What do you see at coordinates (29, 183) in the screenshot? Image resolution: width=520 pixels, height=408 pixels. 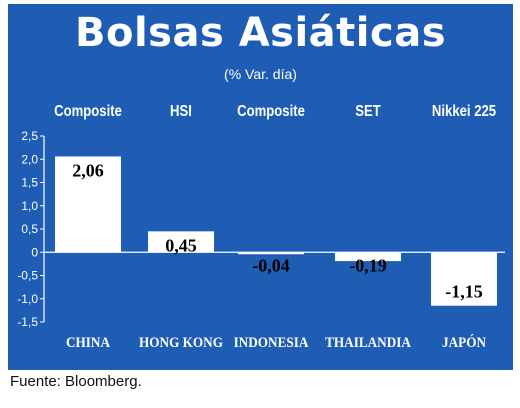 I see `y-tick-label: 1,5` at bounding box center [29, 183].